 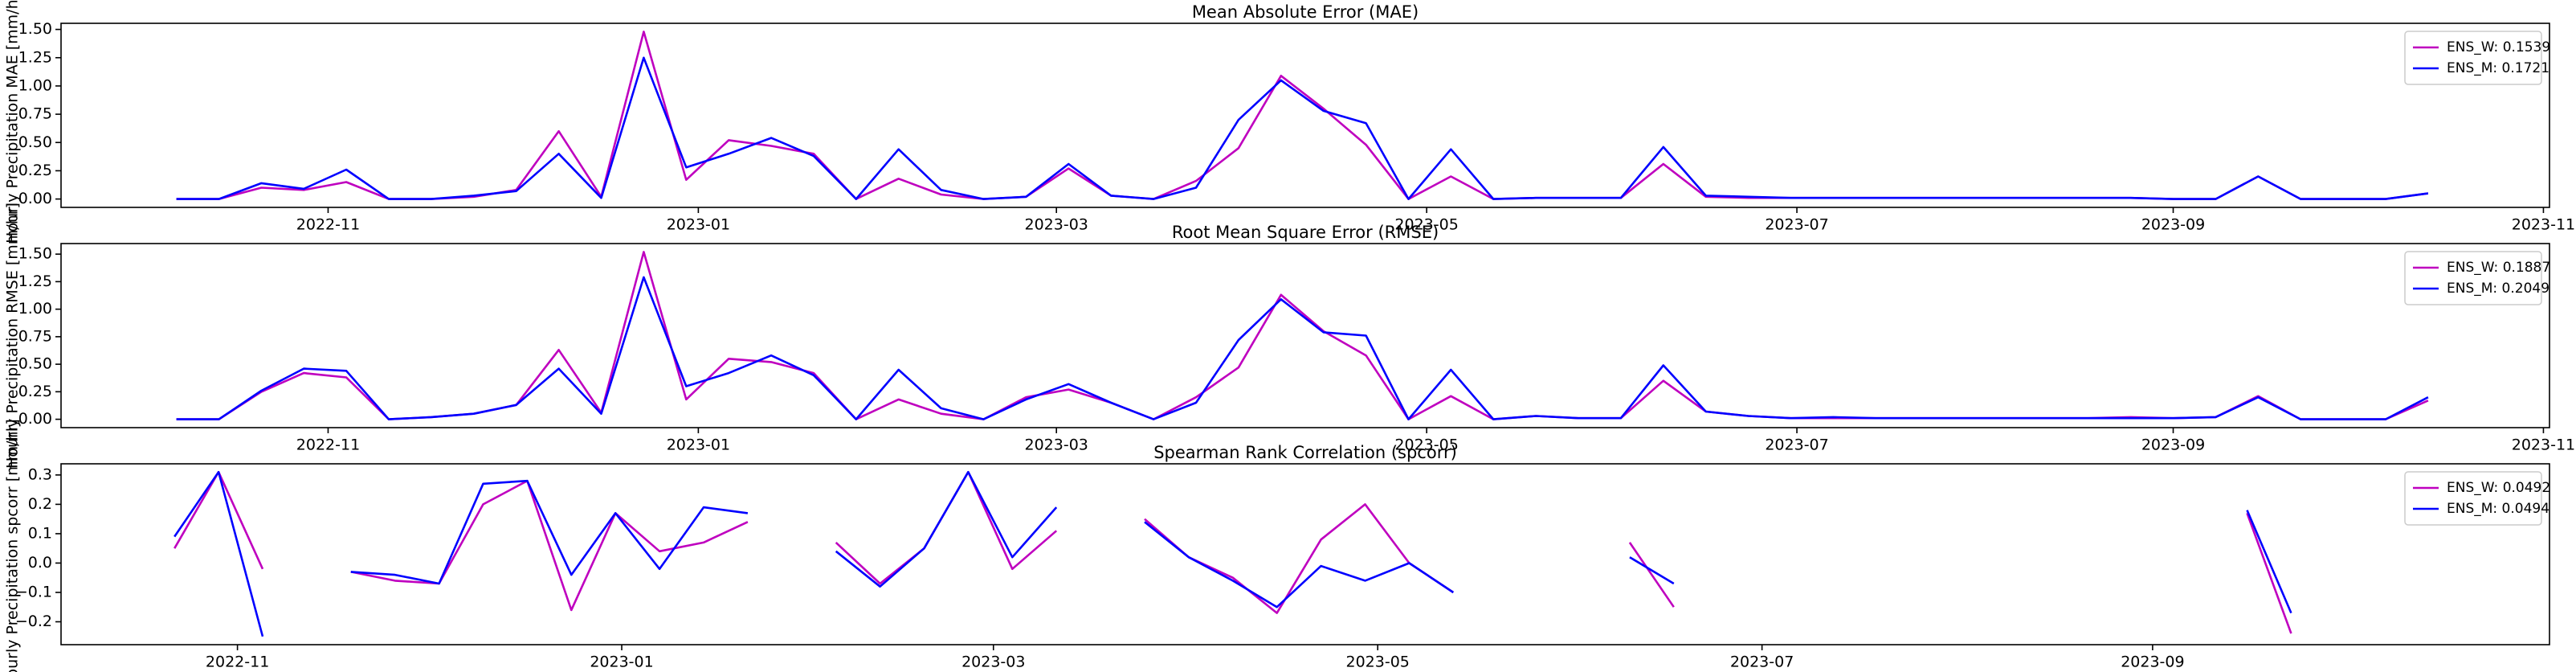 What do you see at coordinates (40, 504) in the screenshot?
I see `y-tick-label: 0.2` at bounding box center [40, 504].